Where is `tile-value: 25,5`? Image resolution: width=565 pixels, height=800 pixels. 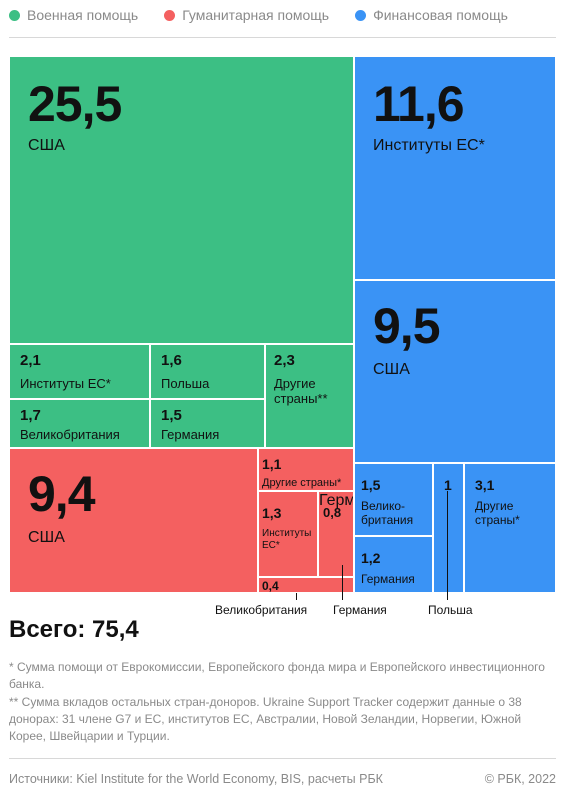
tile-value: 25,5 is located at coordinates (75, 104).